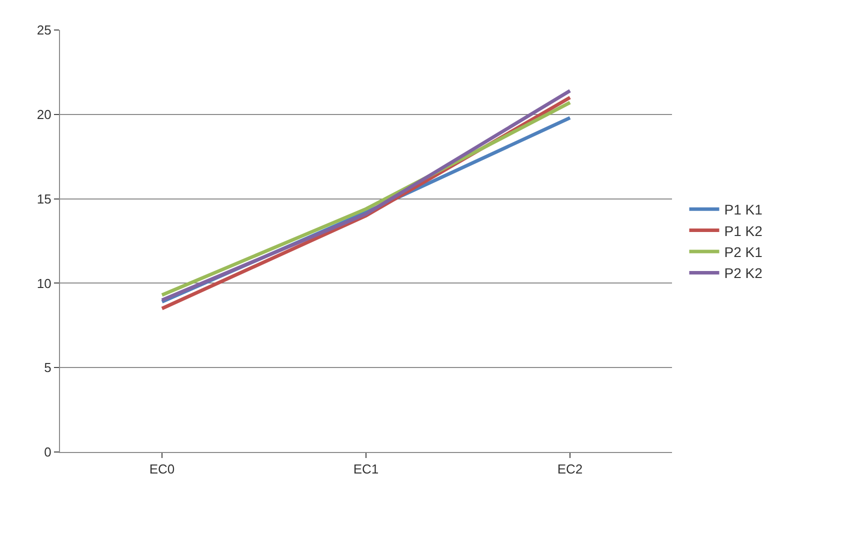 The image size is (842, 542). What do you see at coordinates (743, 252) in the screenshot?
I see `legend-label: P2 K1` at bounding box center [743, 252].